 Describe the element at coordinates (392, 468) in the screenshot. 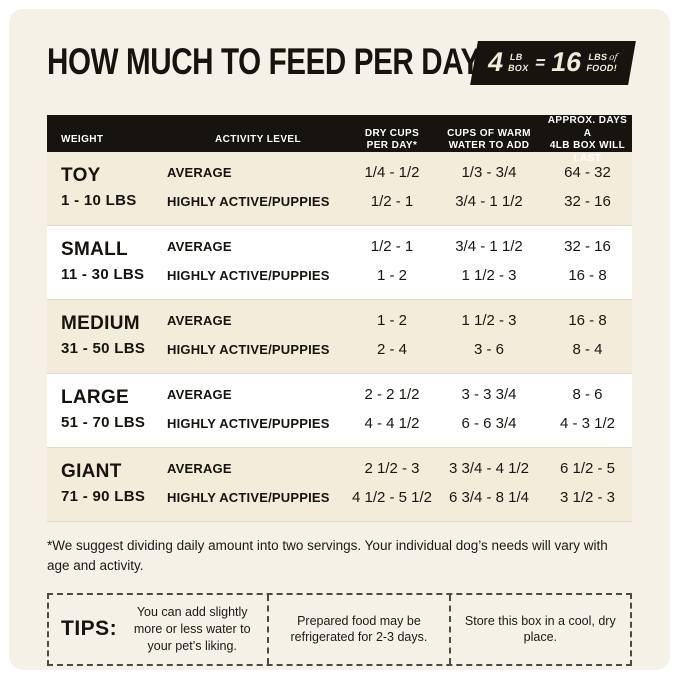

I see `dry-cups-average: 2 1/2 - 3` at that location.